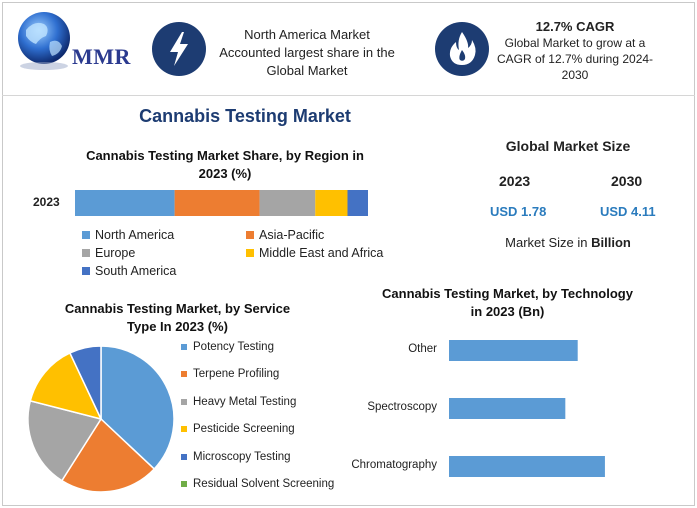 This screenshot has width=697, height=508. I want to click on region-legend-north-america: North America, so click(128, 235).